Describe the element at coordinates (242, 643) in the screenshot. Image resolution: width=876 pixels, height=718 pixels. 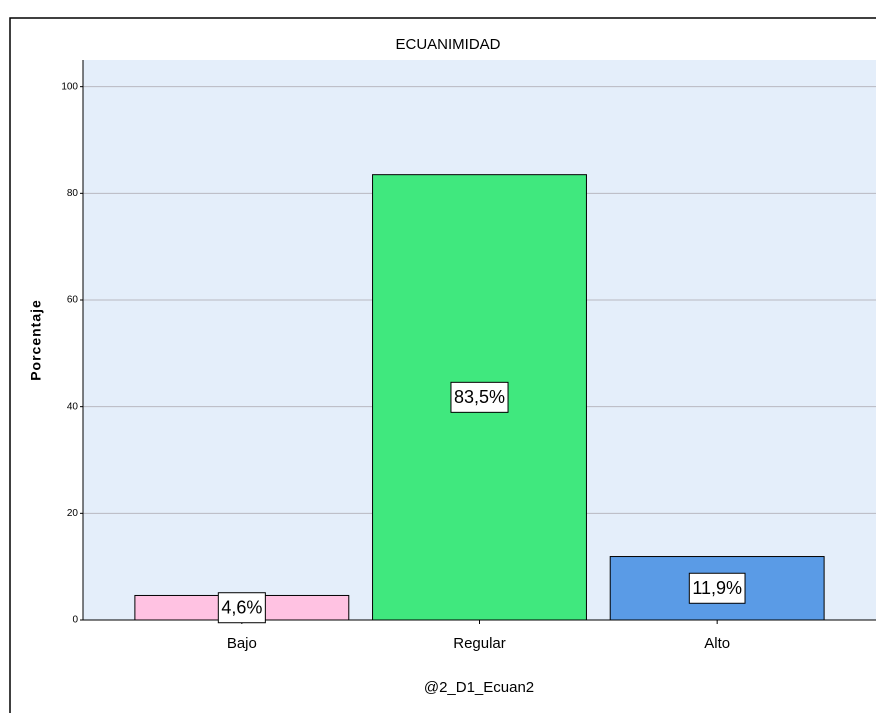
I see `x-tick-label: Bajo` at that location.